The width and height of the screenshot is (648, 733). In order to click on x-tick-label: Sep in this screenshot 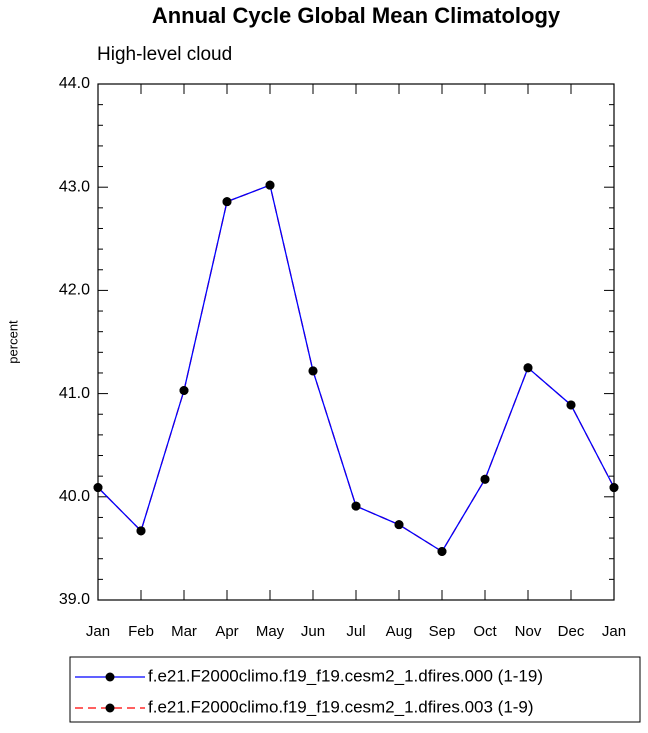, I will do `click(442, 631)`.